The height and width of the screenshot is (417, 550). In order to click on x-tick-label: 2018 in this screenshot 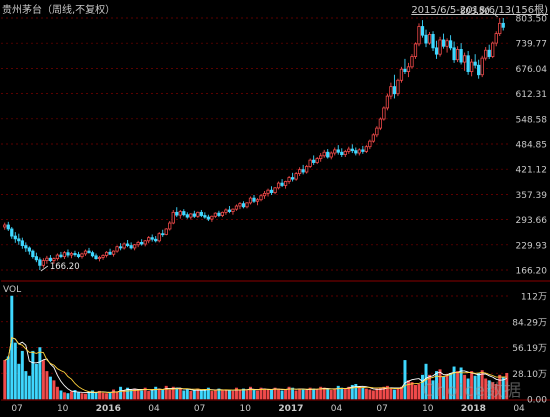, I will do `click(473, 408)`.